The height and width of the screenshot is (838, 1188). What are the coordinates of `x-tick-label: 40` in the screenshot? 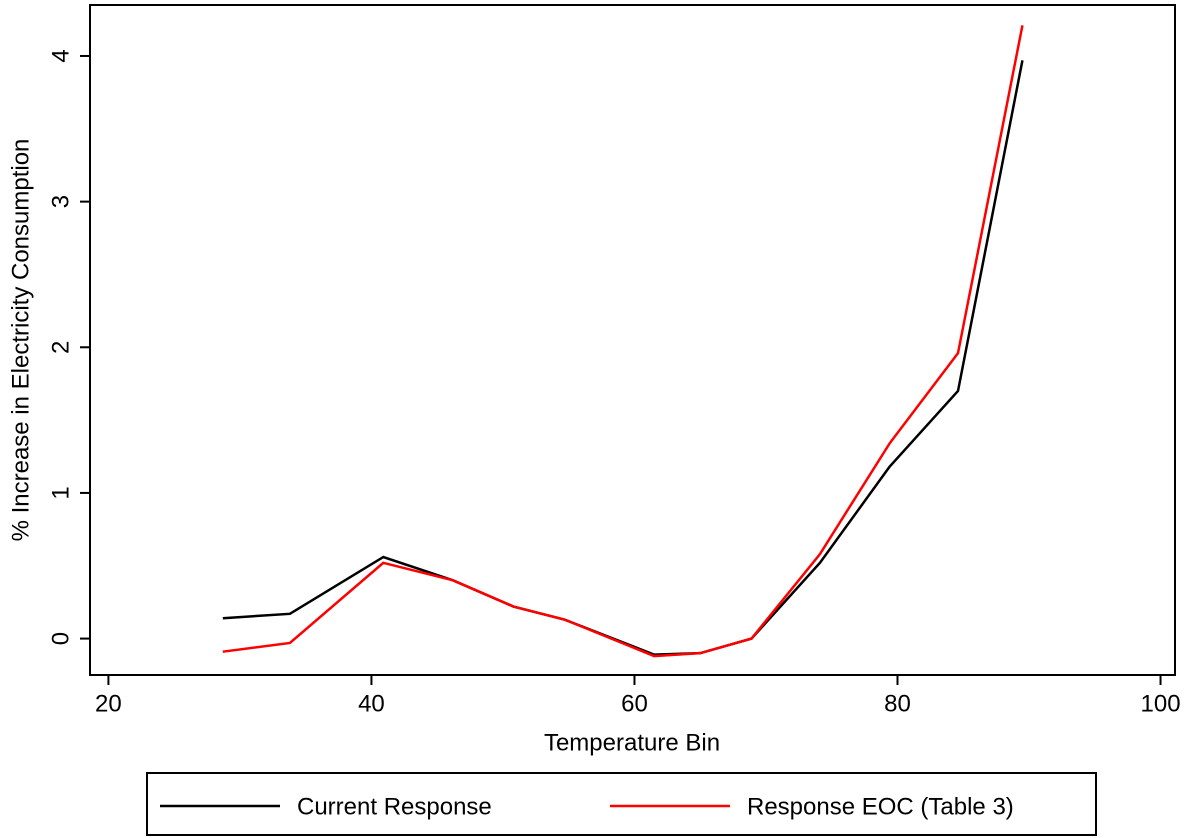 It's located at (371, 703).